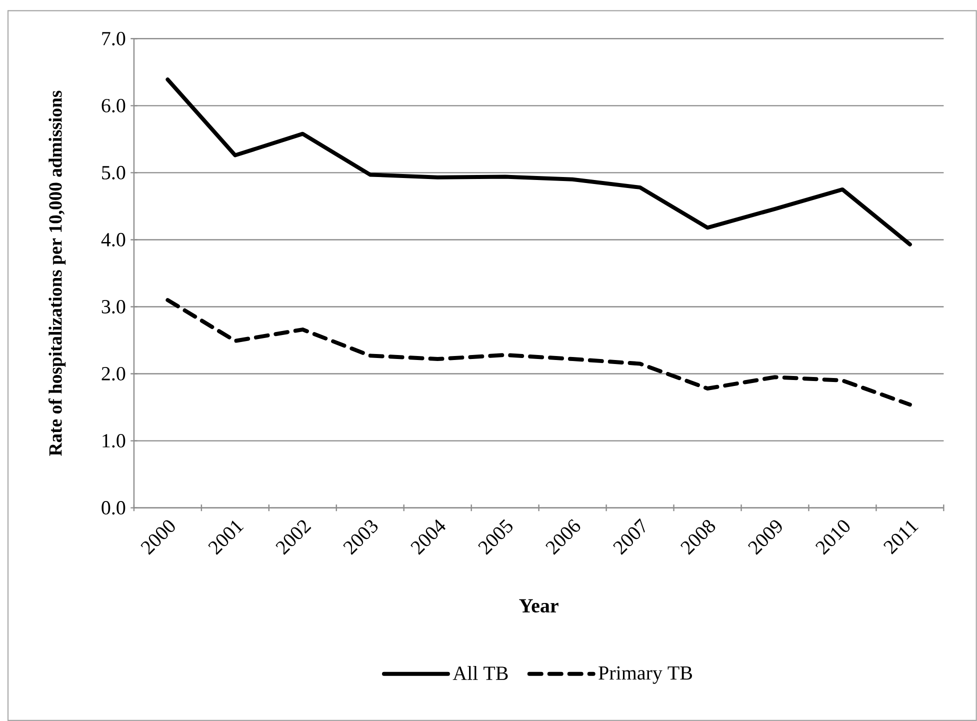 Image resolution: width=977 pixels, height=721 pixels. Describe the element at coordinates (113, 239) in the screenshot. I see `y-tick-label: 4.0` at that location.